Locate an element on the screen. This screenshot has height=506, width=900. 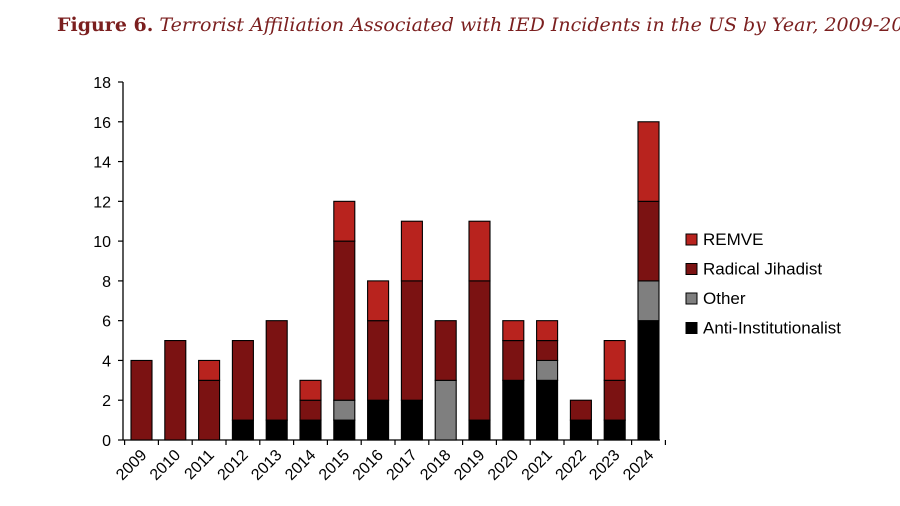
legend-label: Anti-Institutionalist is located at coordinates (772, 328).